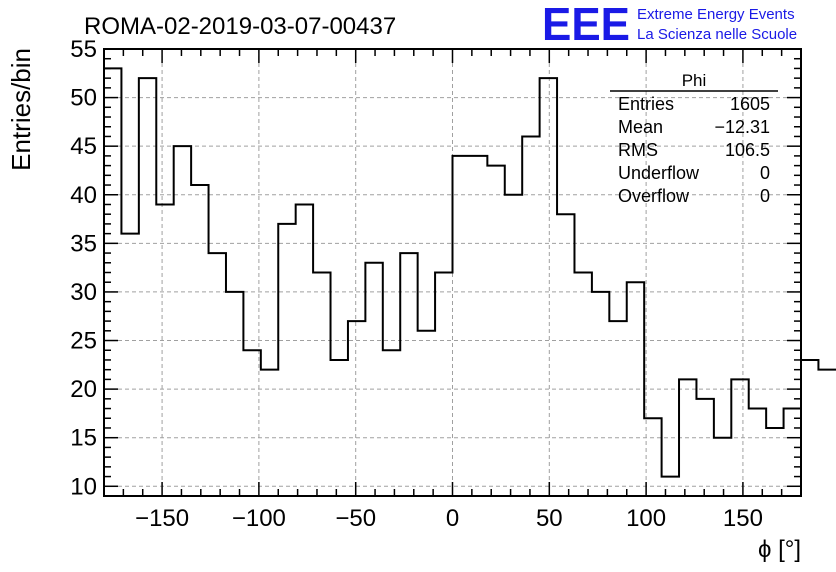 The height and width of the screenshot is (572, 836). Describe the element at coordinates (83, 195) in the screenshot. I see `y-tick-label: 40` at that location.